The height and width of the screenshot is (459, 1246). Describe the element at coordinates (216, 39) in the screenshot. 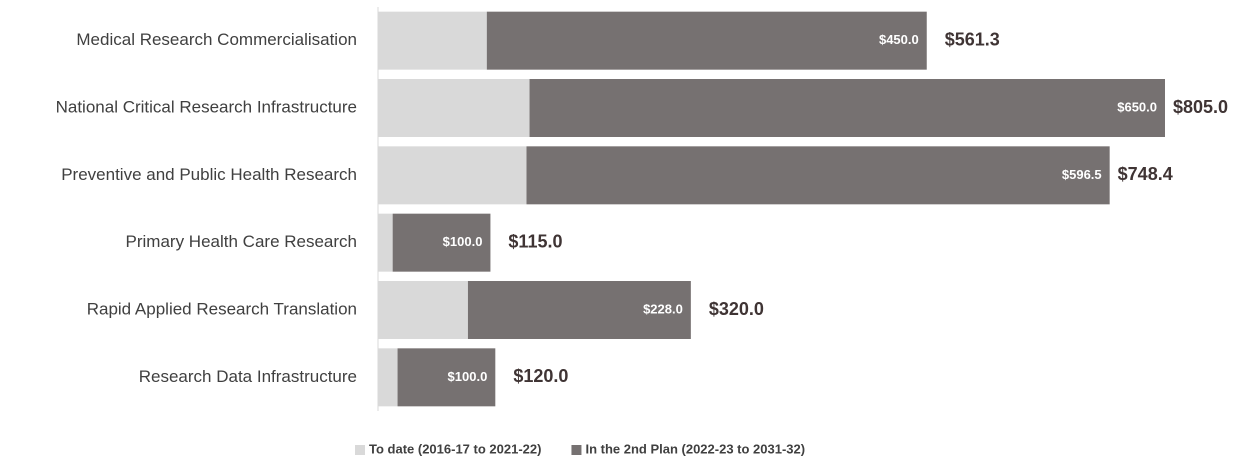

I see `category-label: Medical Research Commercialisation` at that location.